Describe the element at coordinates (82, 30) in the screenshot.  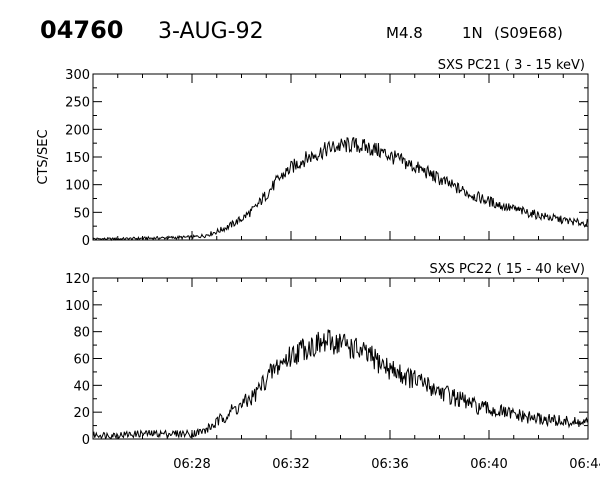
I see `event-id: 04760` at that location.